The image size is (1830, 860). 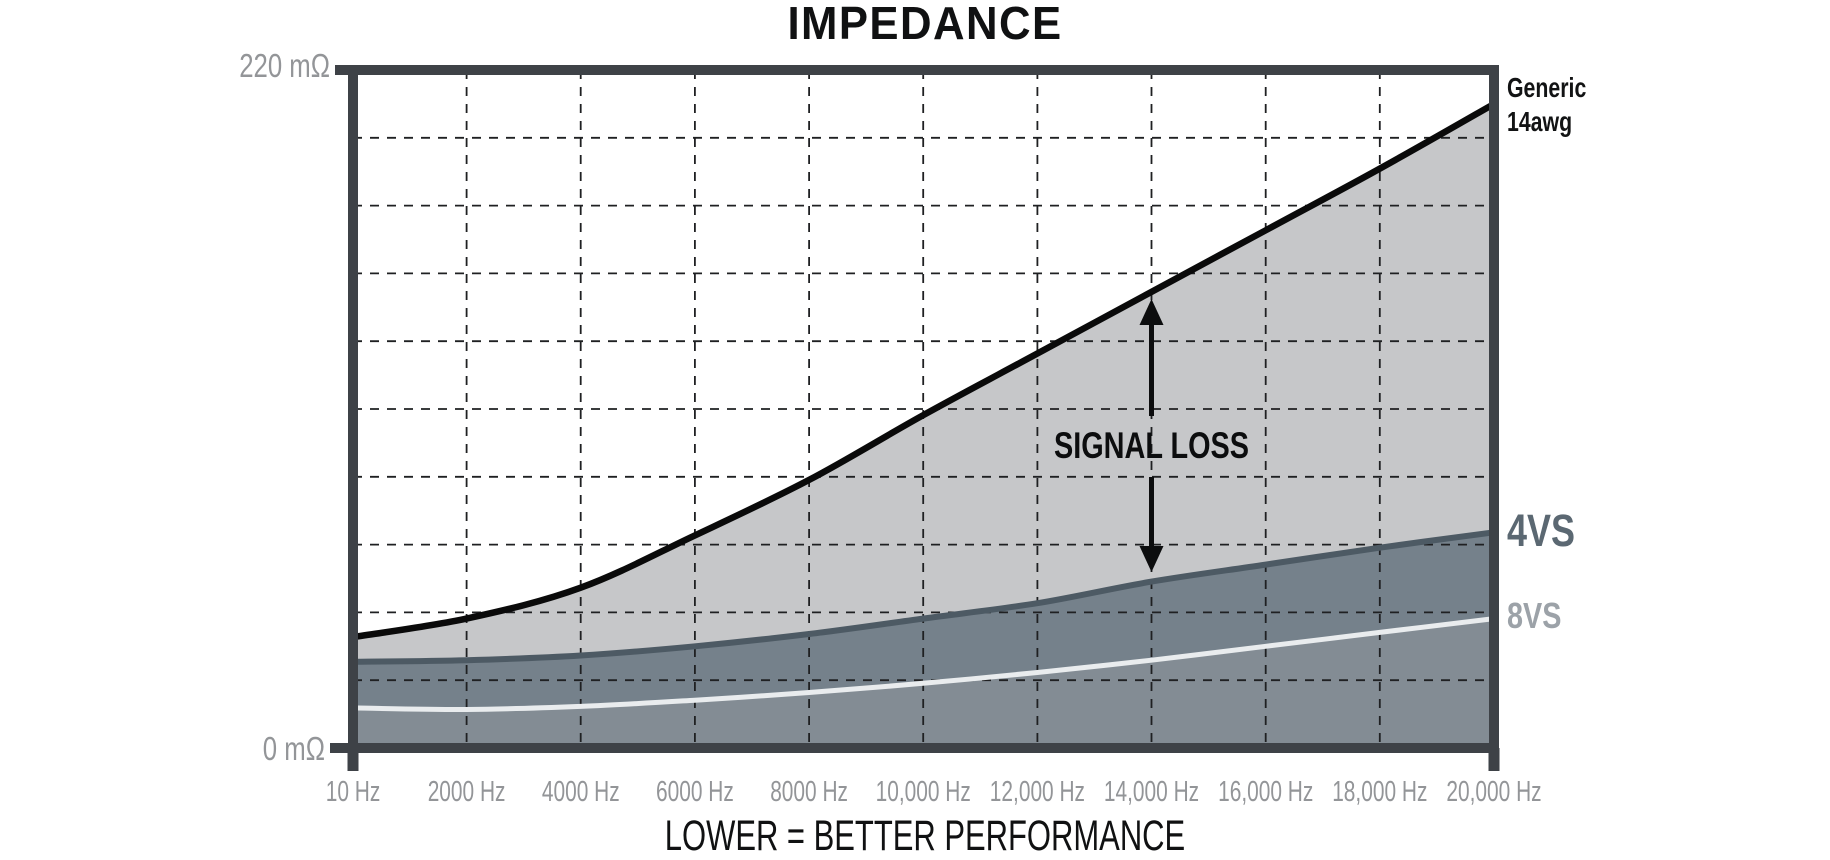 What do you see at coordinates (695, 792) in the screenshot?
I see `x-tick-label: 6000 Hz` at bounding box center [695, 792].